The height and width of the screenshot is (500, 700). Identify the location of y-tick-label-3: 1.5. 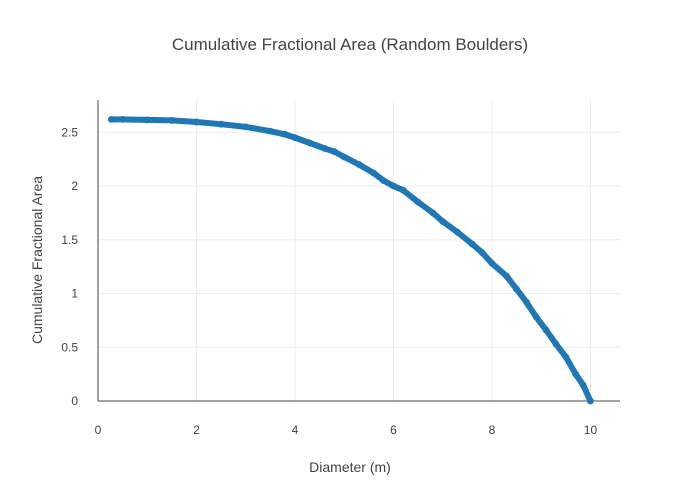
(69, 240).